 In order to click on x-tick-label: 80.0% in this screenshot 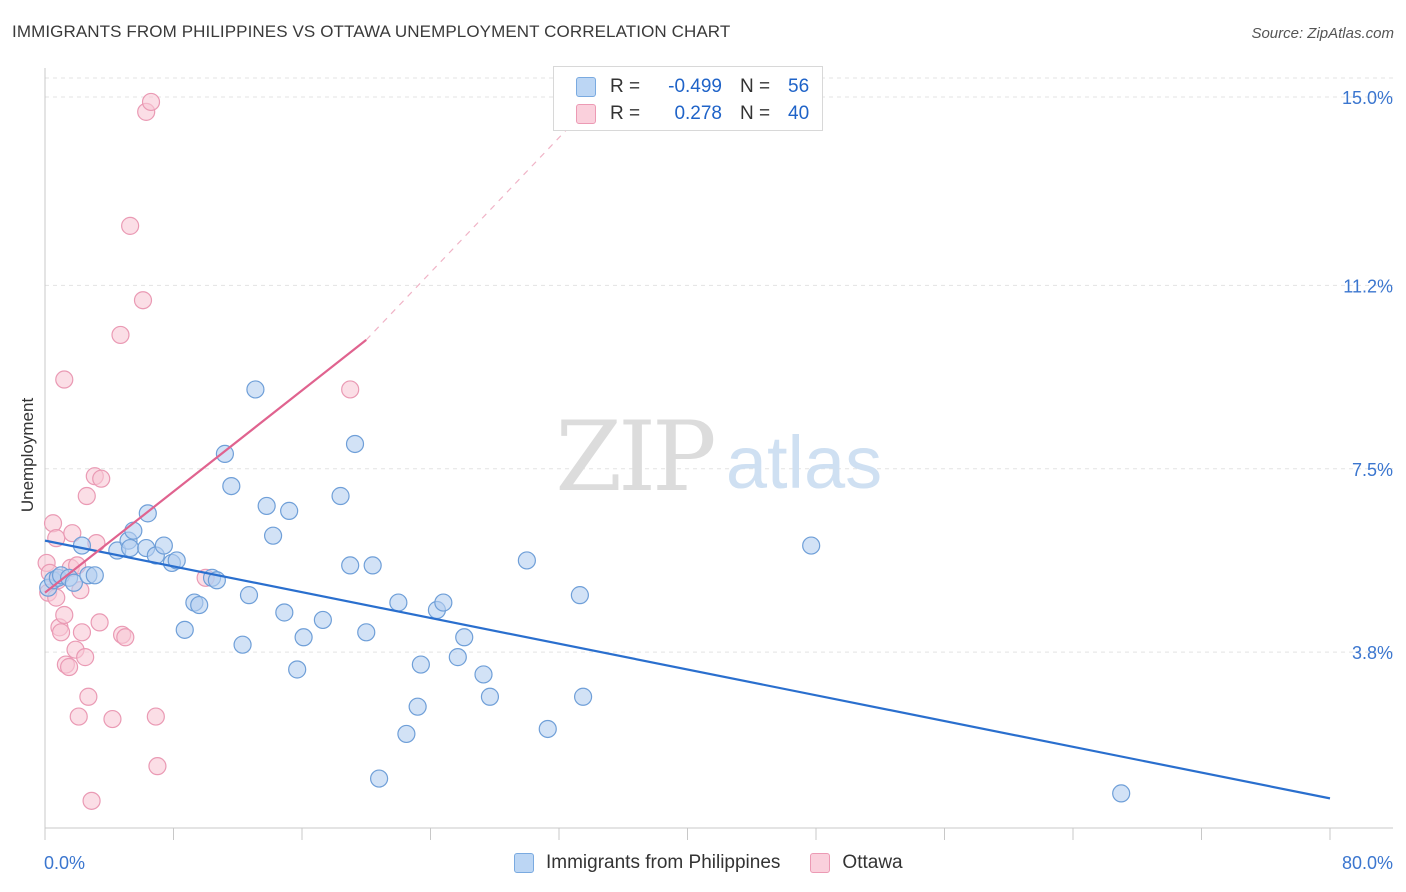, I will do `click(1367, 863)`.